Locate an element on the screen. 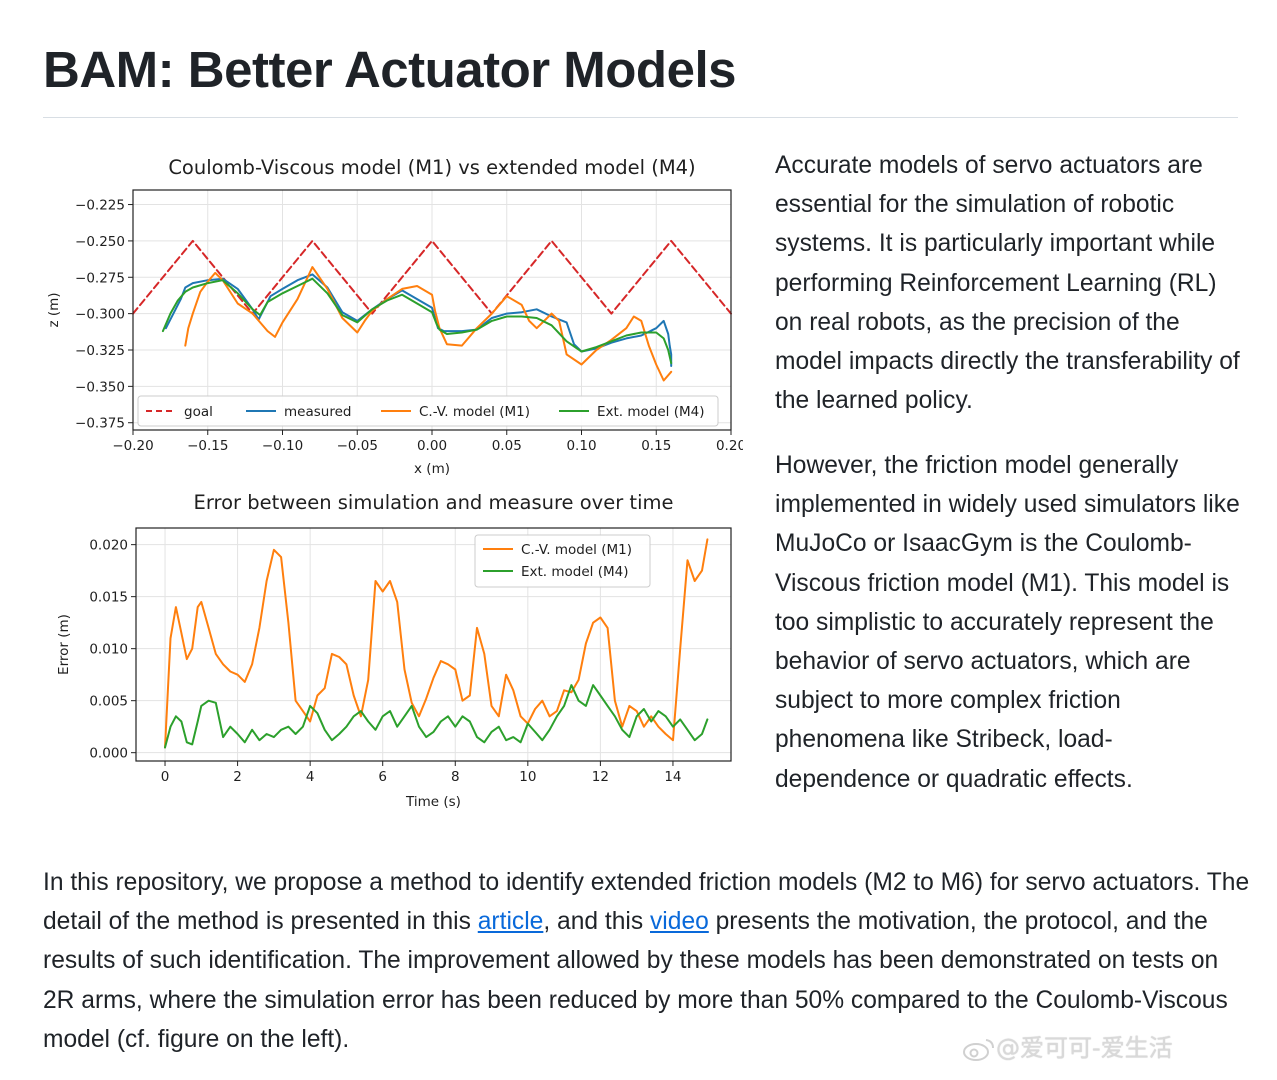  x-axis-label: x (m) is located at coordinates (432, 469).